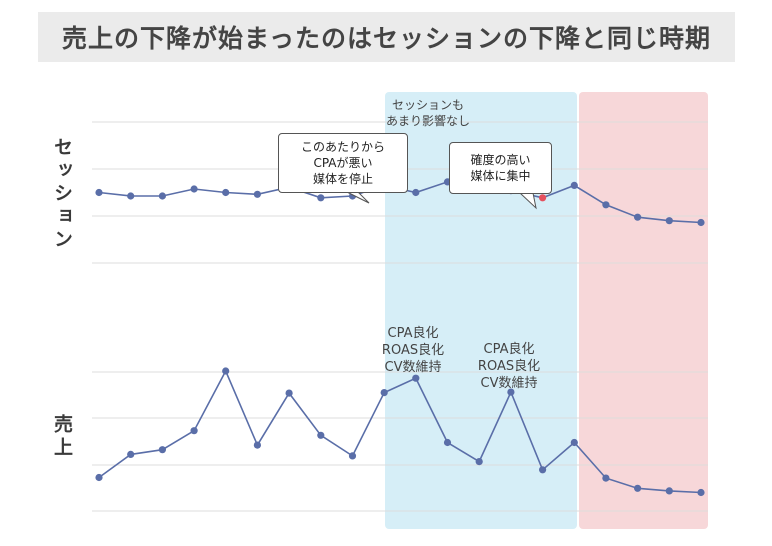 The image size is (772, 546). Describe the element at coordinates (62, 194) in the screenshot. I see `session-axis-label: セッション` at that location.